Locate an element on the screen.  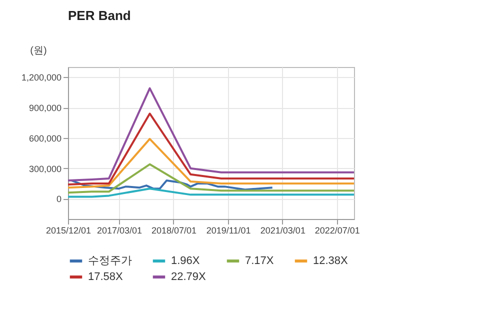
legend-label: 7.17X is located at coordinates (259, 261).